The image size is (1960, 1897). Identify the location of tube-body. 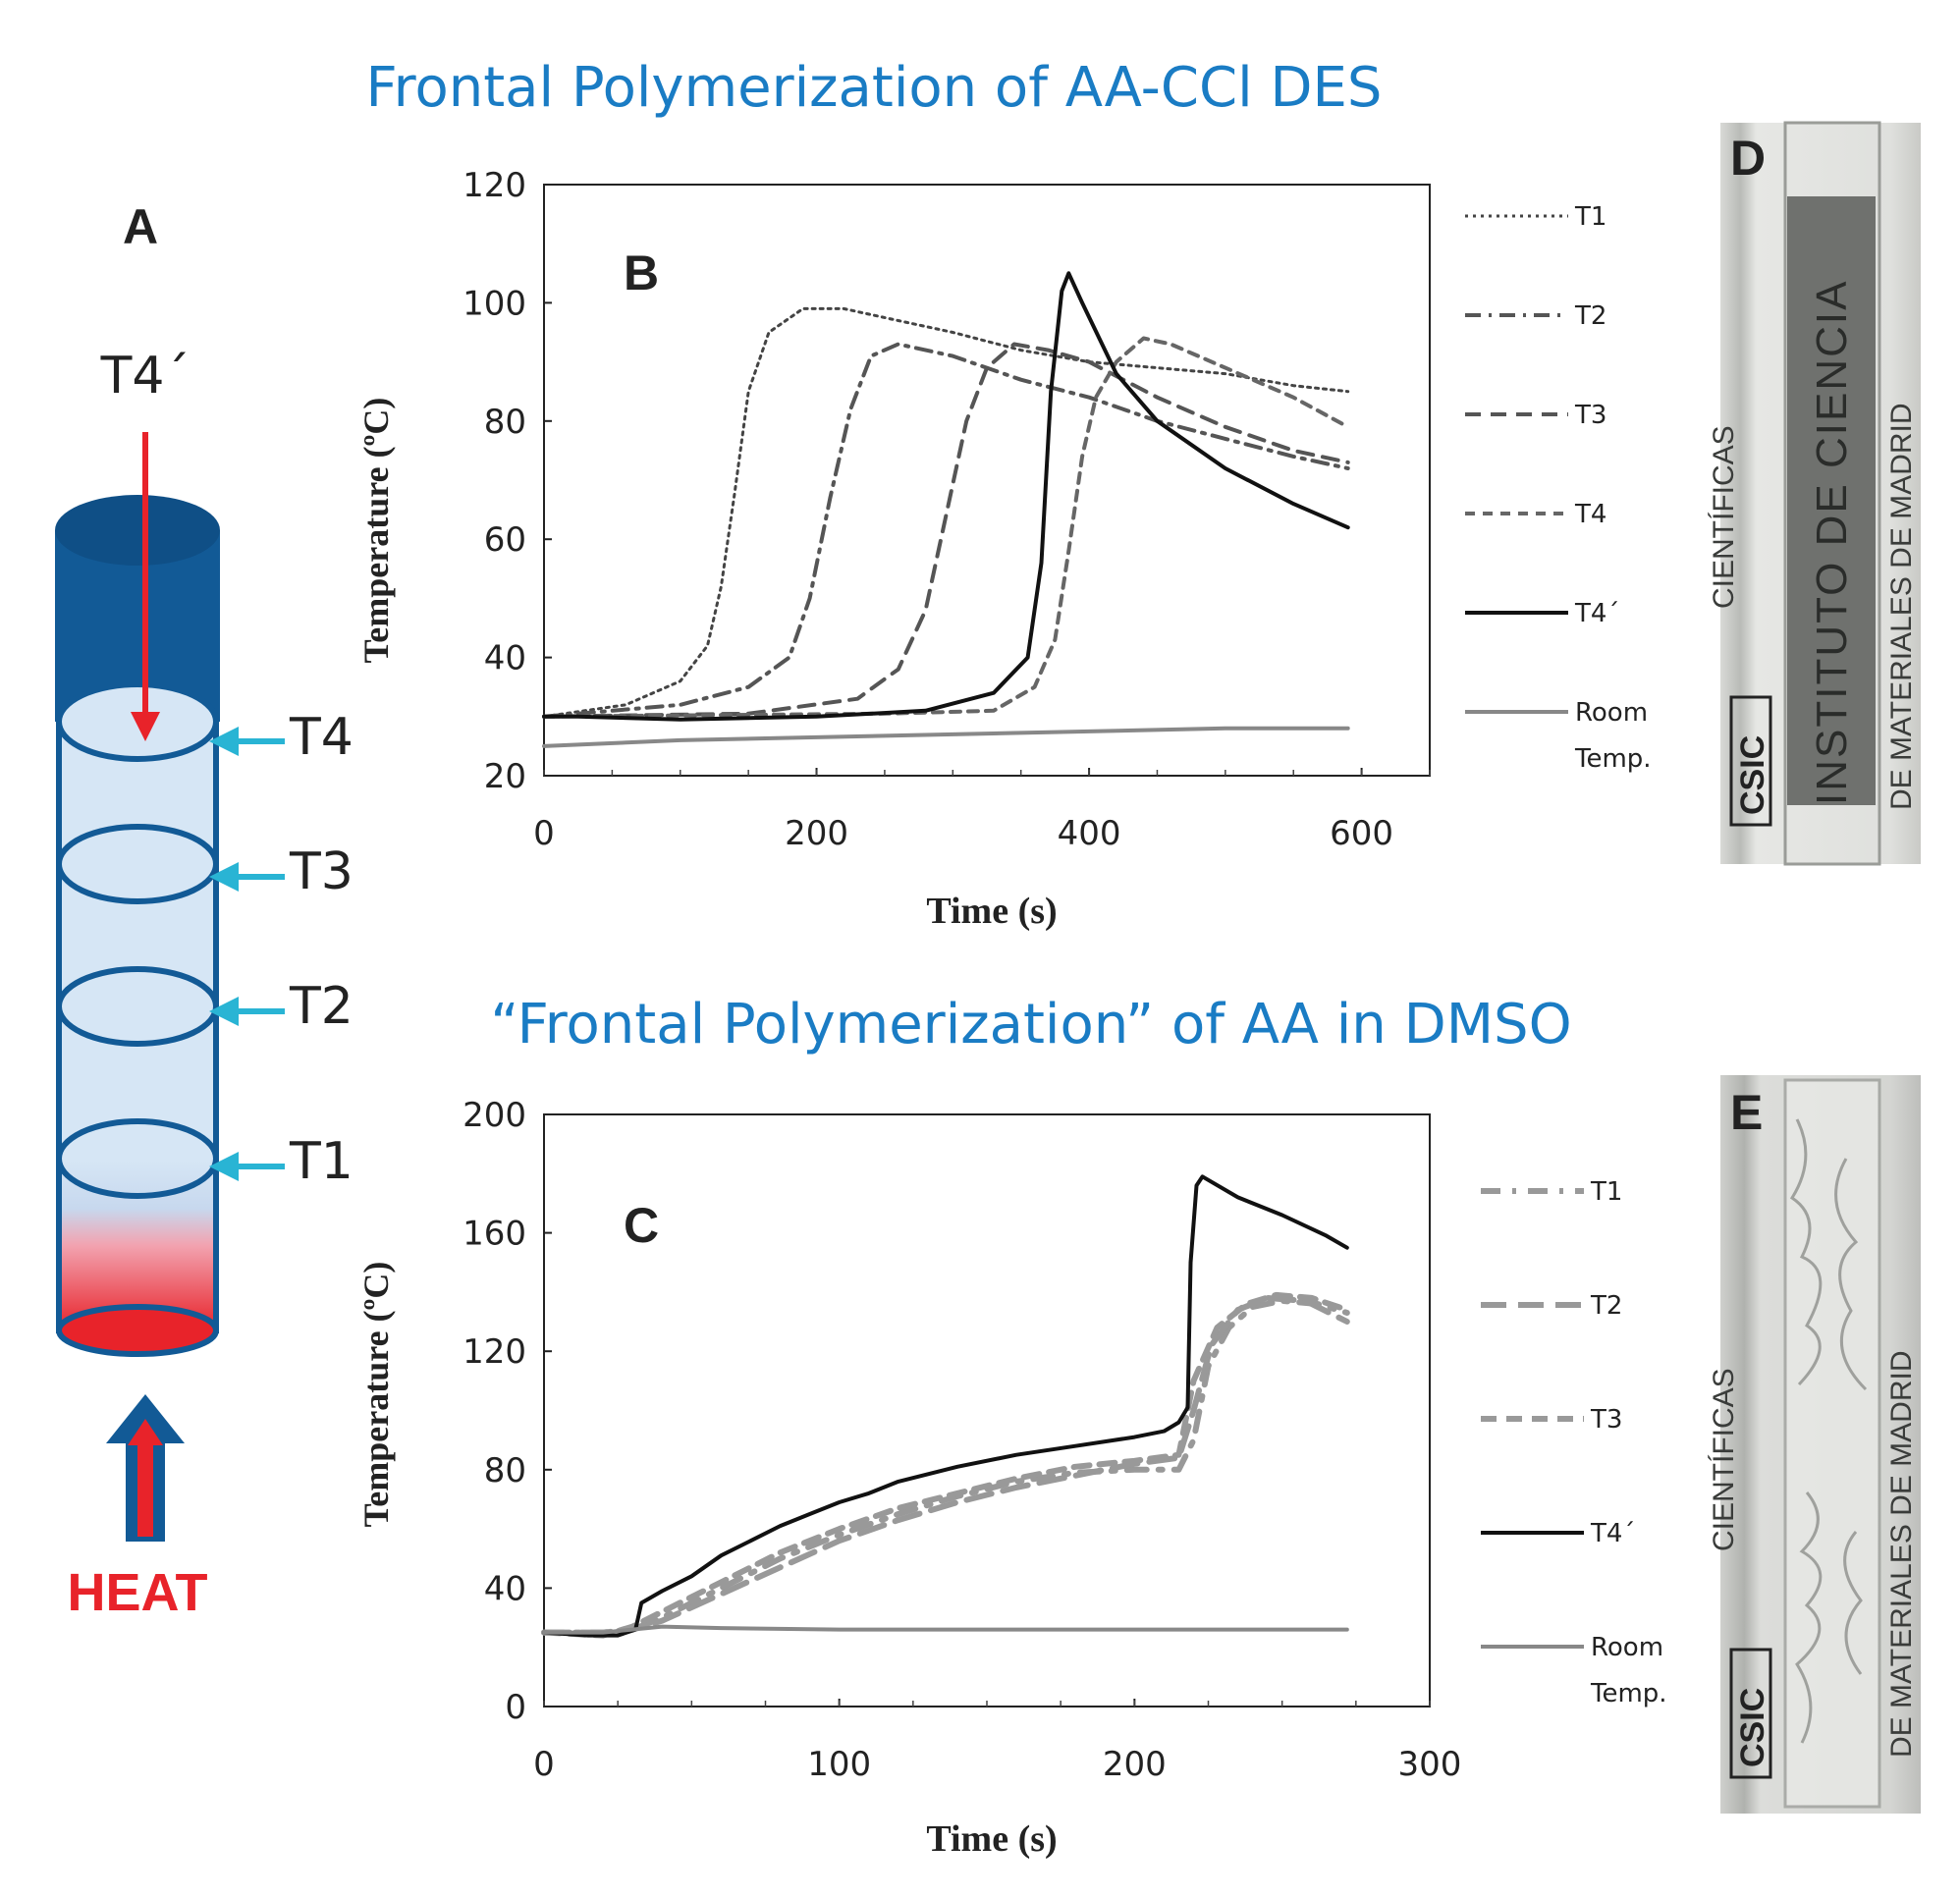
(137, 1026).